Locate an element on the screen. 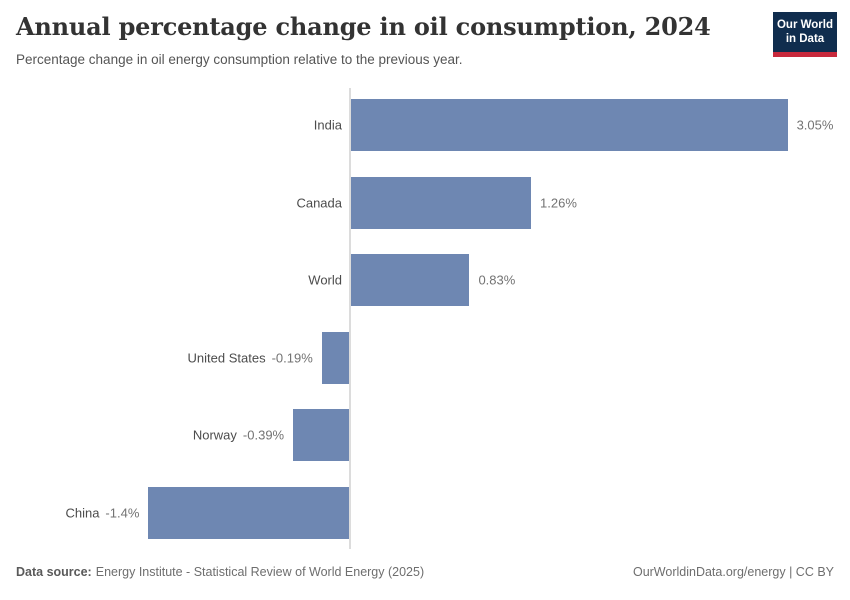  axis-line is located at coordinates (350, 318).